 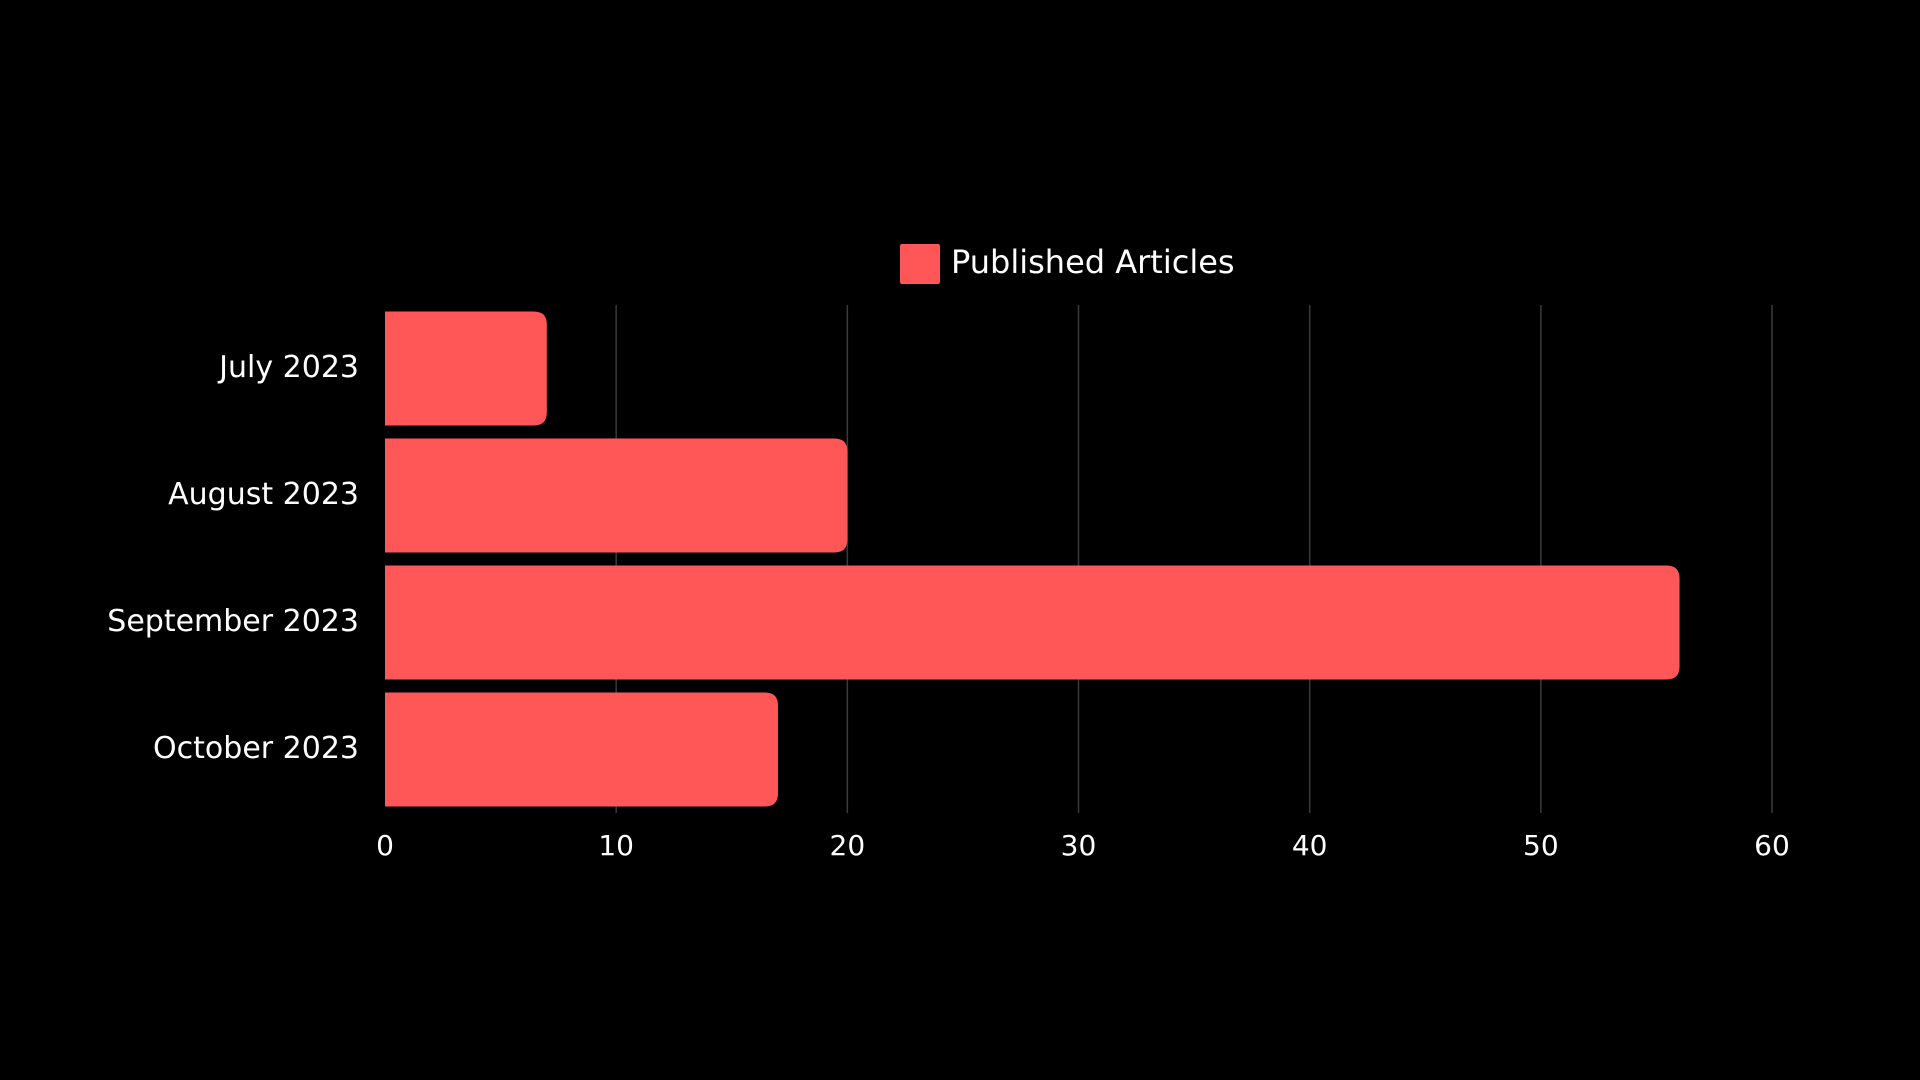 What do you see at coordinates (581, 749) in the screenshot?
I see `bar-october-2023` at bounding box center [581, 749].